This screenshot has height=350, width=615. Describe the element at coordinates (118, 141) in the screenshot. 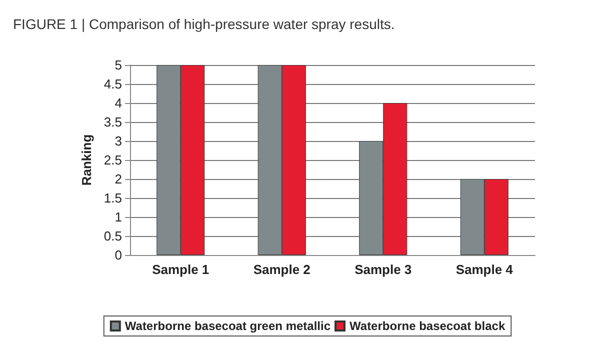

I see `y-tick-label: 3` at that location.